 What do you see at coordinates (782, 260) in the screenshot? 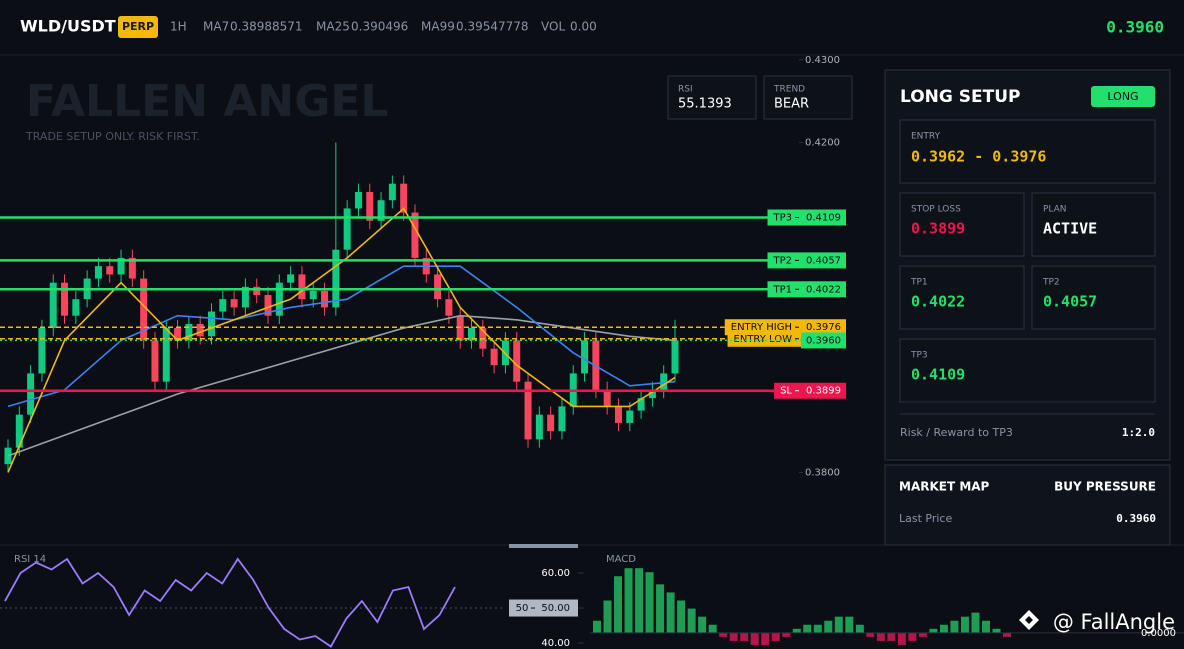
I see `level-name: TP2` at bounding box center [782, 260].